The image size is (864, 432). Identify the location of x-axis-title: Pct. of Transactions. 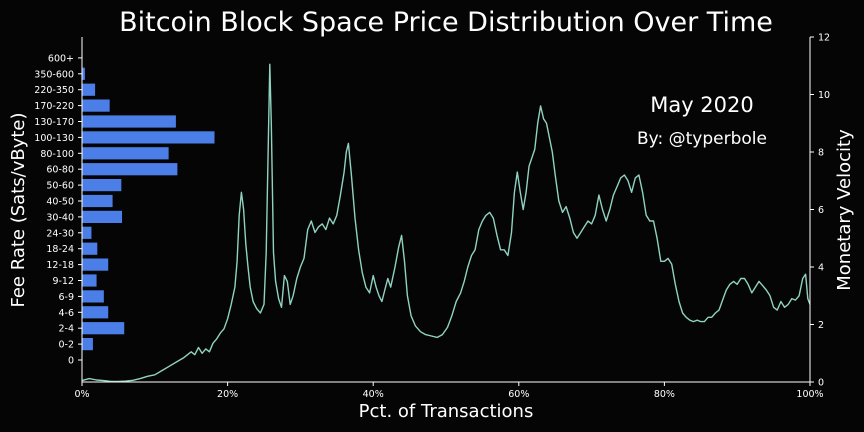
(446, 411).